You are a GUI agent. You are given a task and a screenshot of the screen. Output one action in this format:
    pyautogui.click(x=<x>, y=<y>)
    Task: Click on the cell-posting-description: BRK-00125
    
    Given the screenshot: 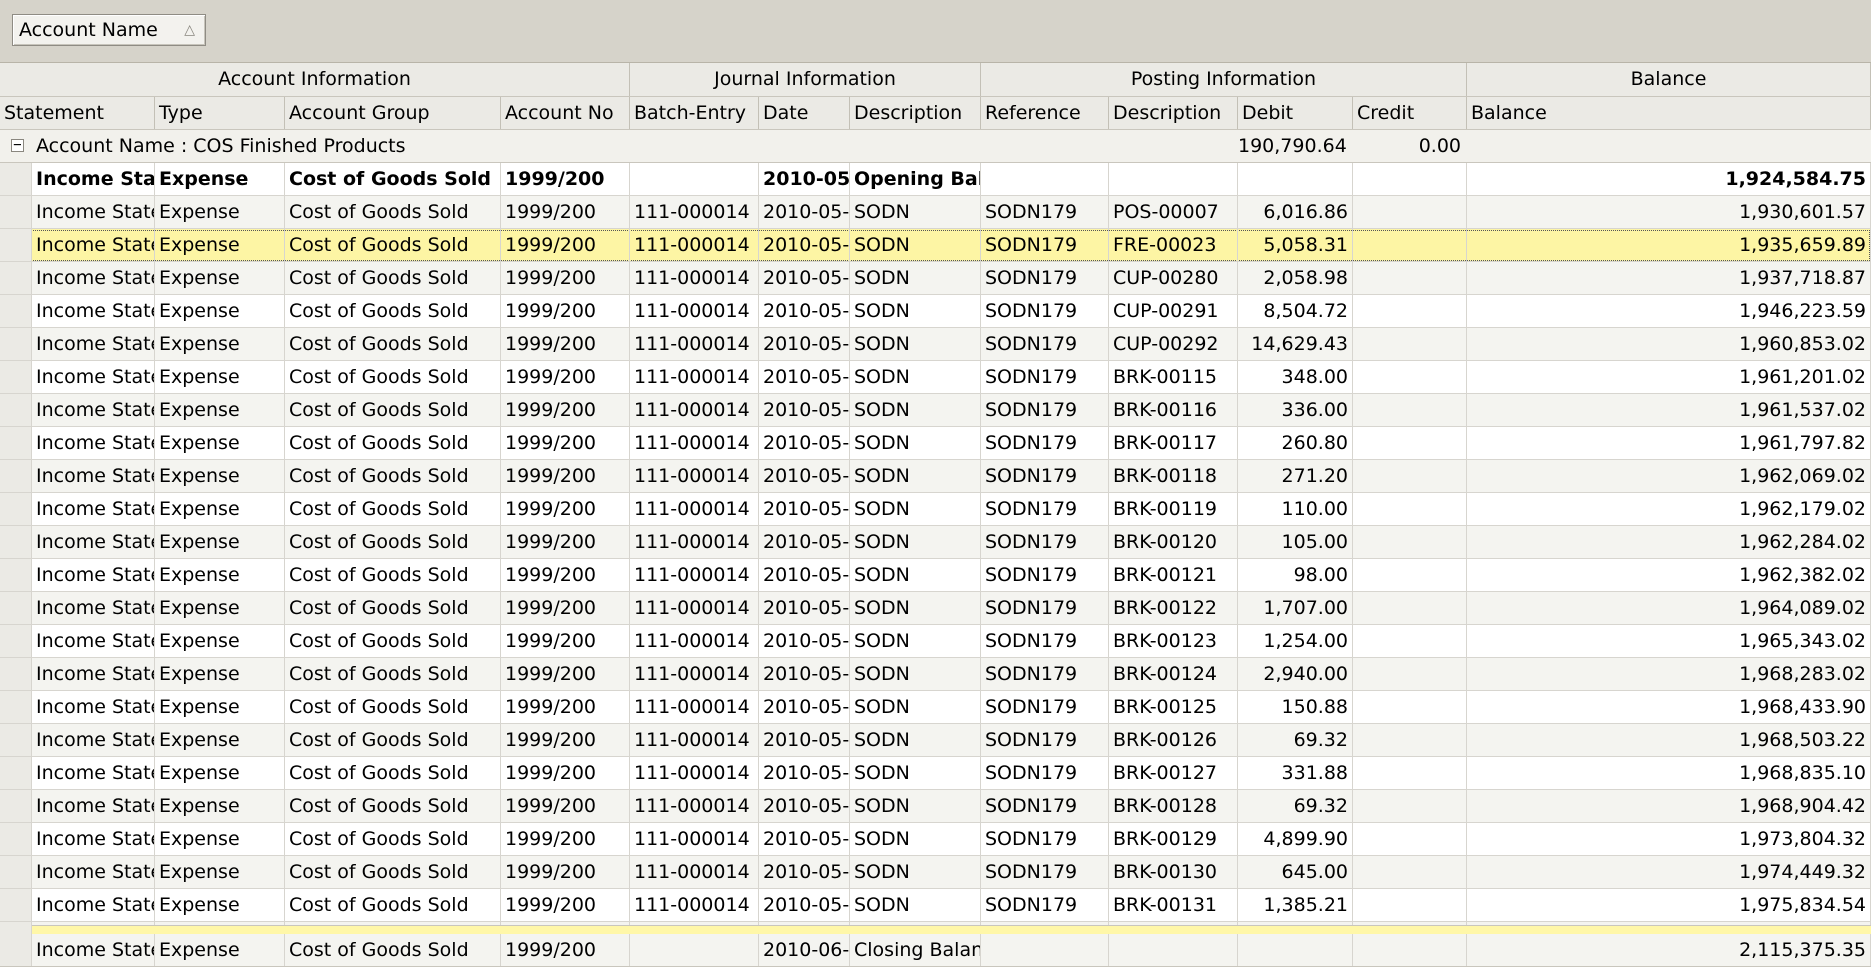 What is the action you would take?
    pyautogui.click(x=1173, y=707)
    